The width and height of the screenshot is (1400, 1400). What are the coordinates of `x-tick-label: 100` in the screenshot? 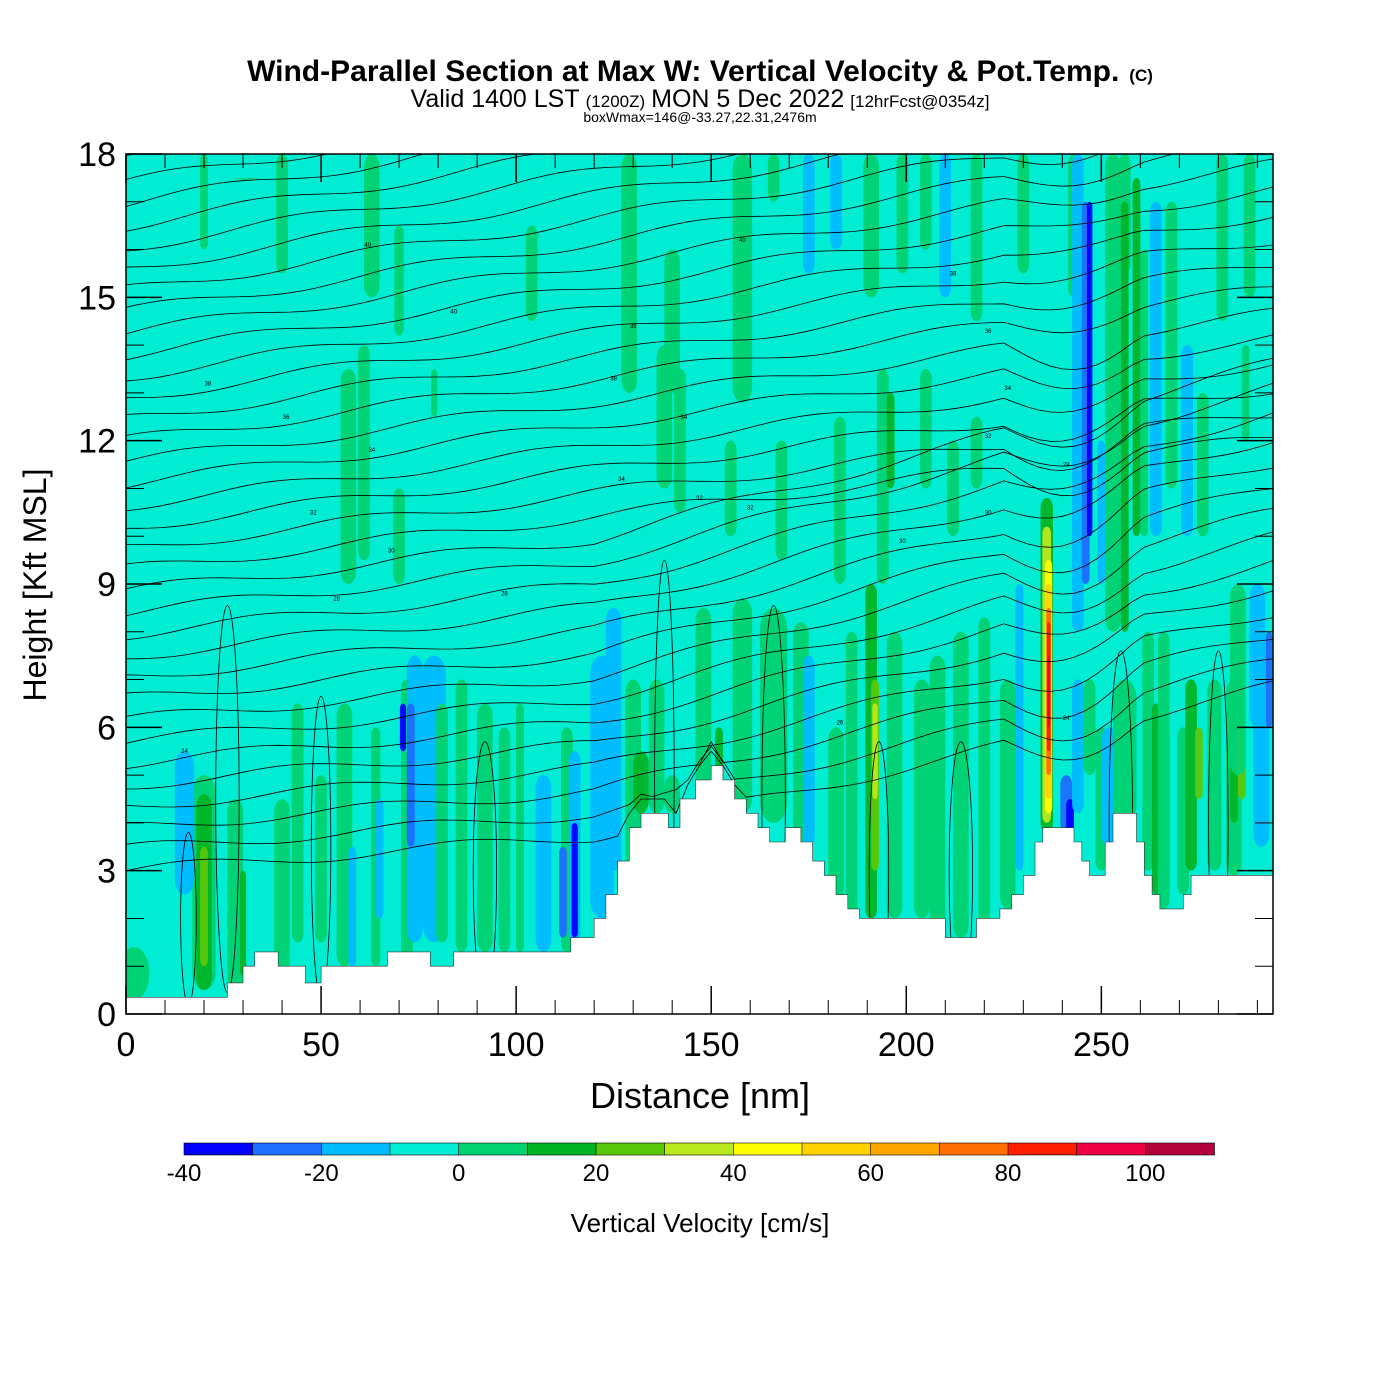 It's located at (516, 1045).